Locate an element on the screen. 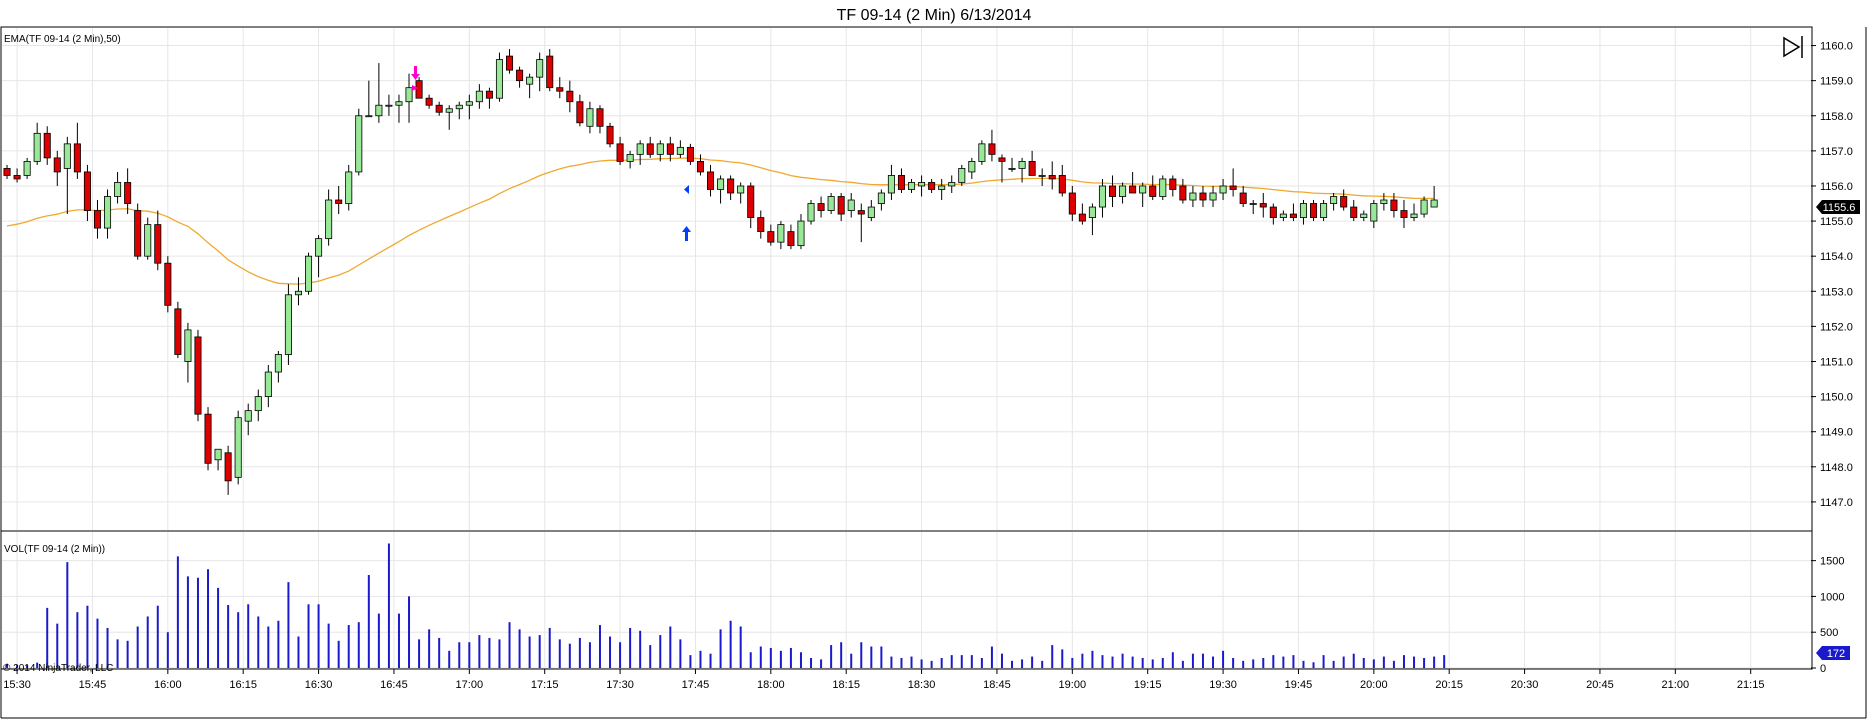 This screenshot has height=720, width=1868. x-tick-label: 15:30 is located at coordinates (17, 685).